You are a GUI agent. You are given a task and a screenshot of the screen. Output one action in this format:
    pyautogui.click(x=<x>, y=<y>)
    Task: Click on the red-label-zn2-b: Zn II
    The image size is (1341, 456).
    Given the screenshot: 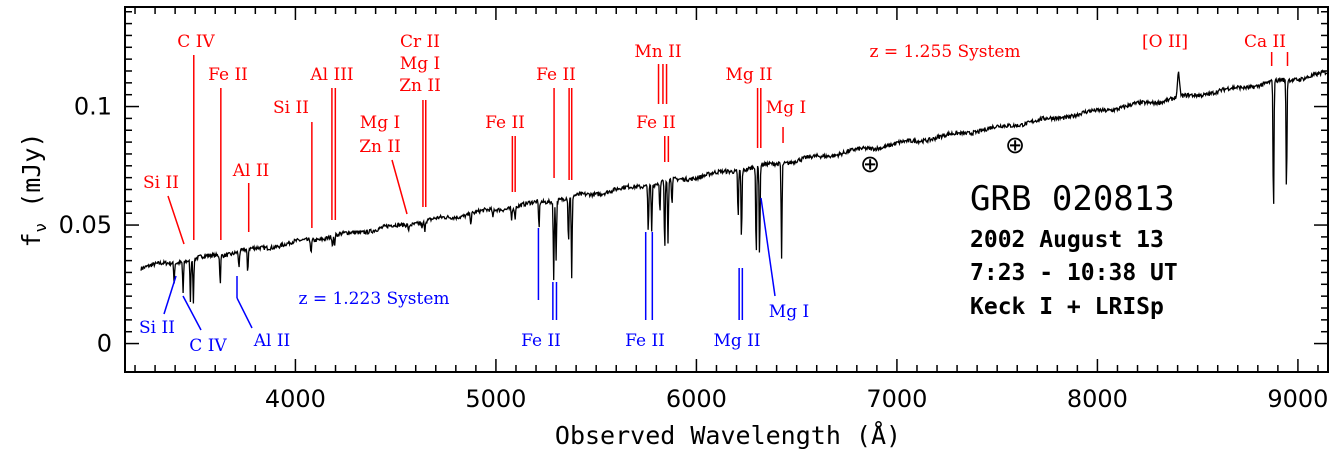 What is the action you would take?
    pyautogui.click(x=420, y=86)
    